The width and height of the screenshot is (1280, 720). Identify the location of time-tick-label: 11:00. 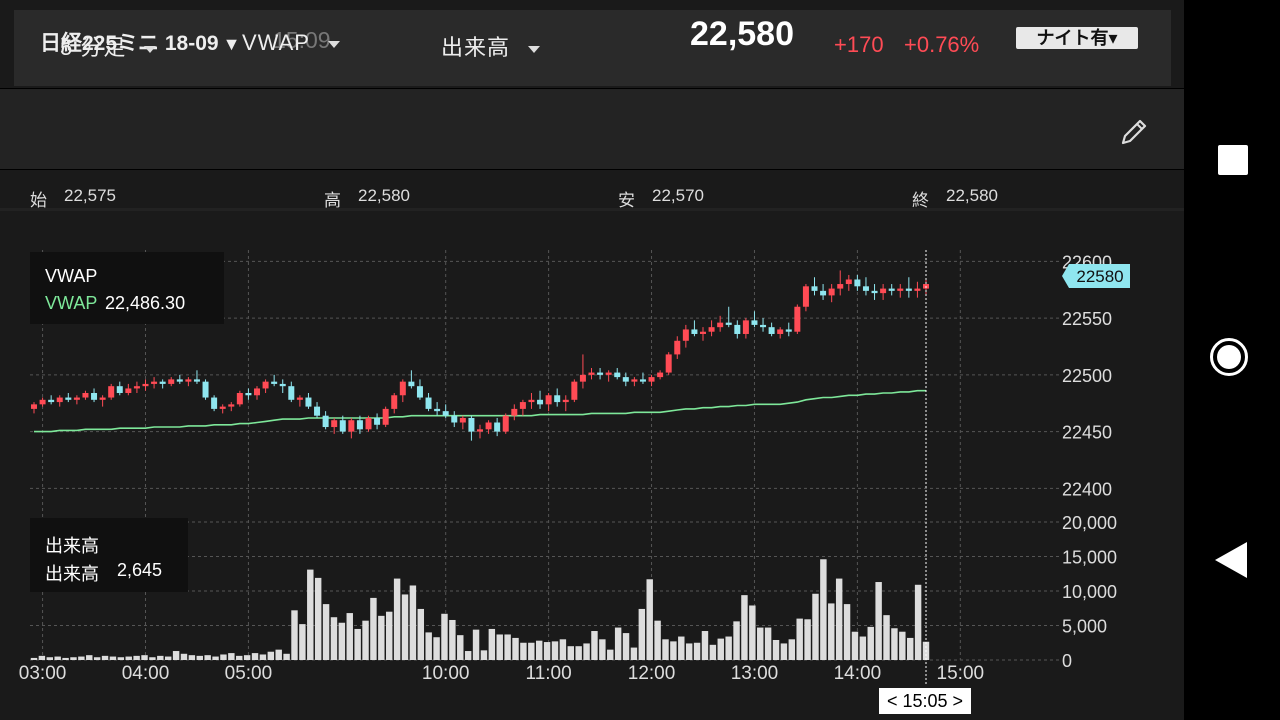
(549, 673).